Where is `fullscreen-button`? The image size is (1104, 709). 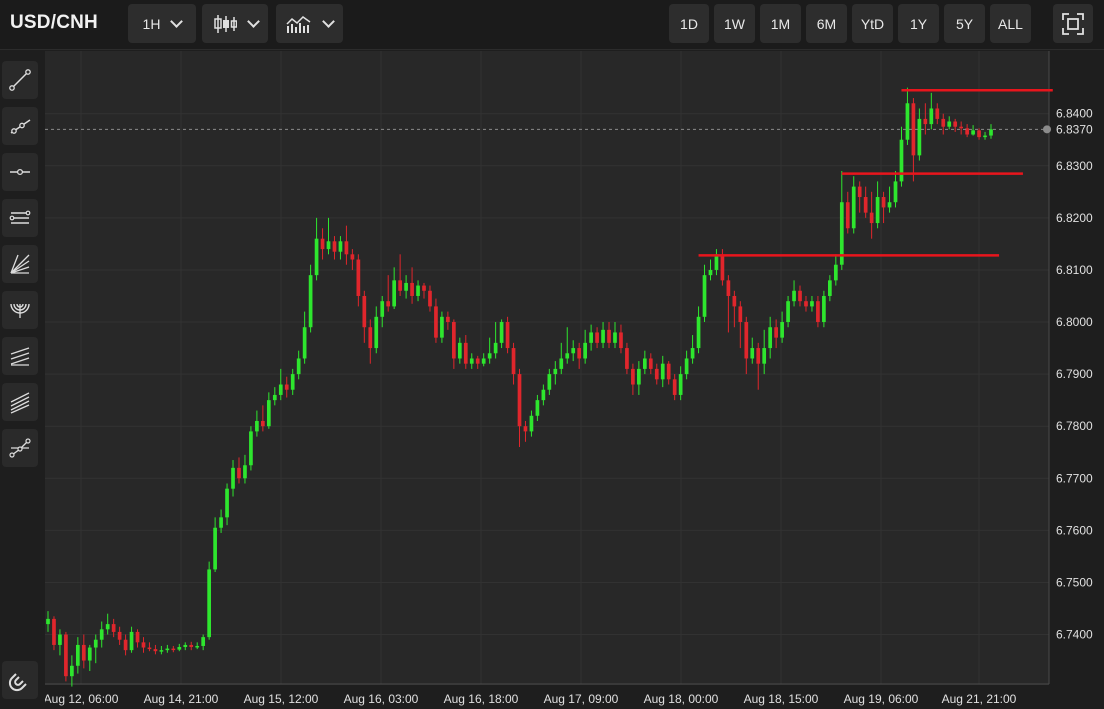
fullscreen-button is located at coordinates (1073, 23).